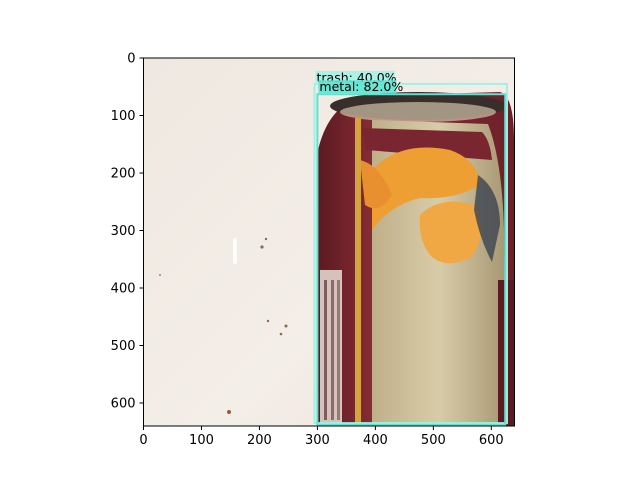 The height and width of the screenshot is (480, 640). What do you see at coordinates (131, 59) in the screenshot?
I see `y-tick-label: 0` at bounding box center [131, 59].